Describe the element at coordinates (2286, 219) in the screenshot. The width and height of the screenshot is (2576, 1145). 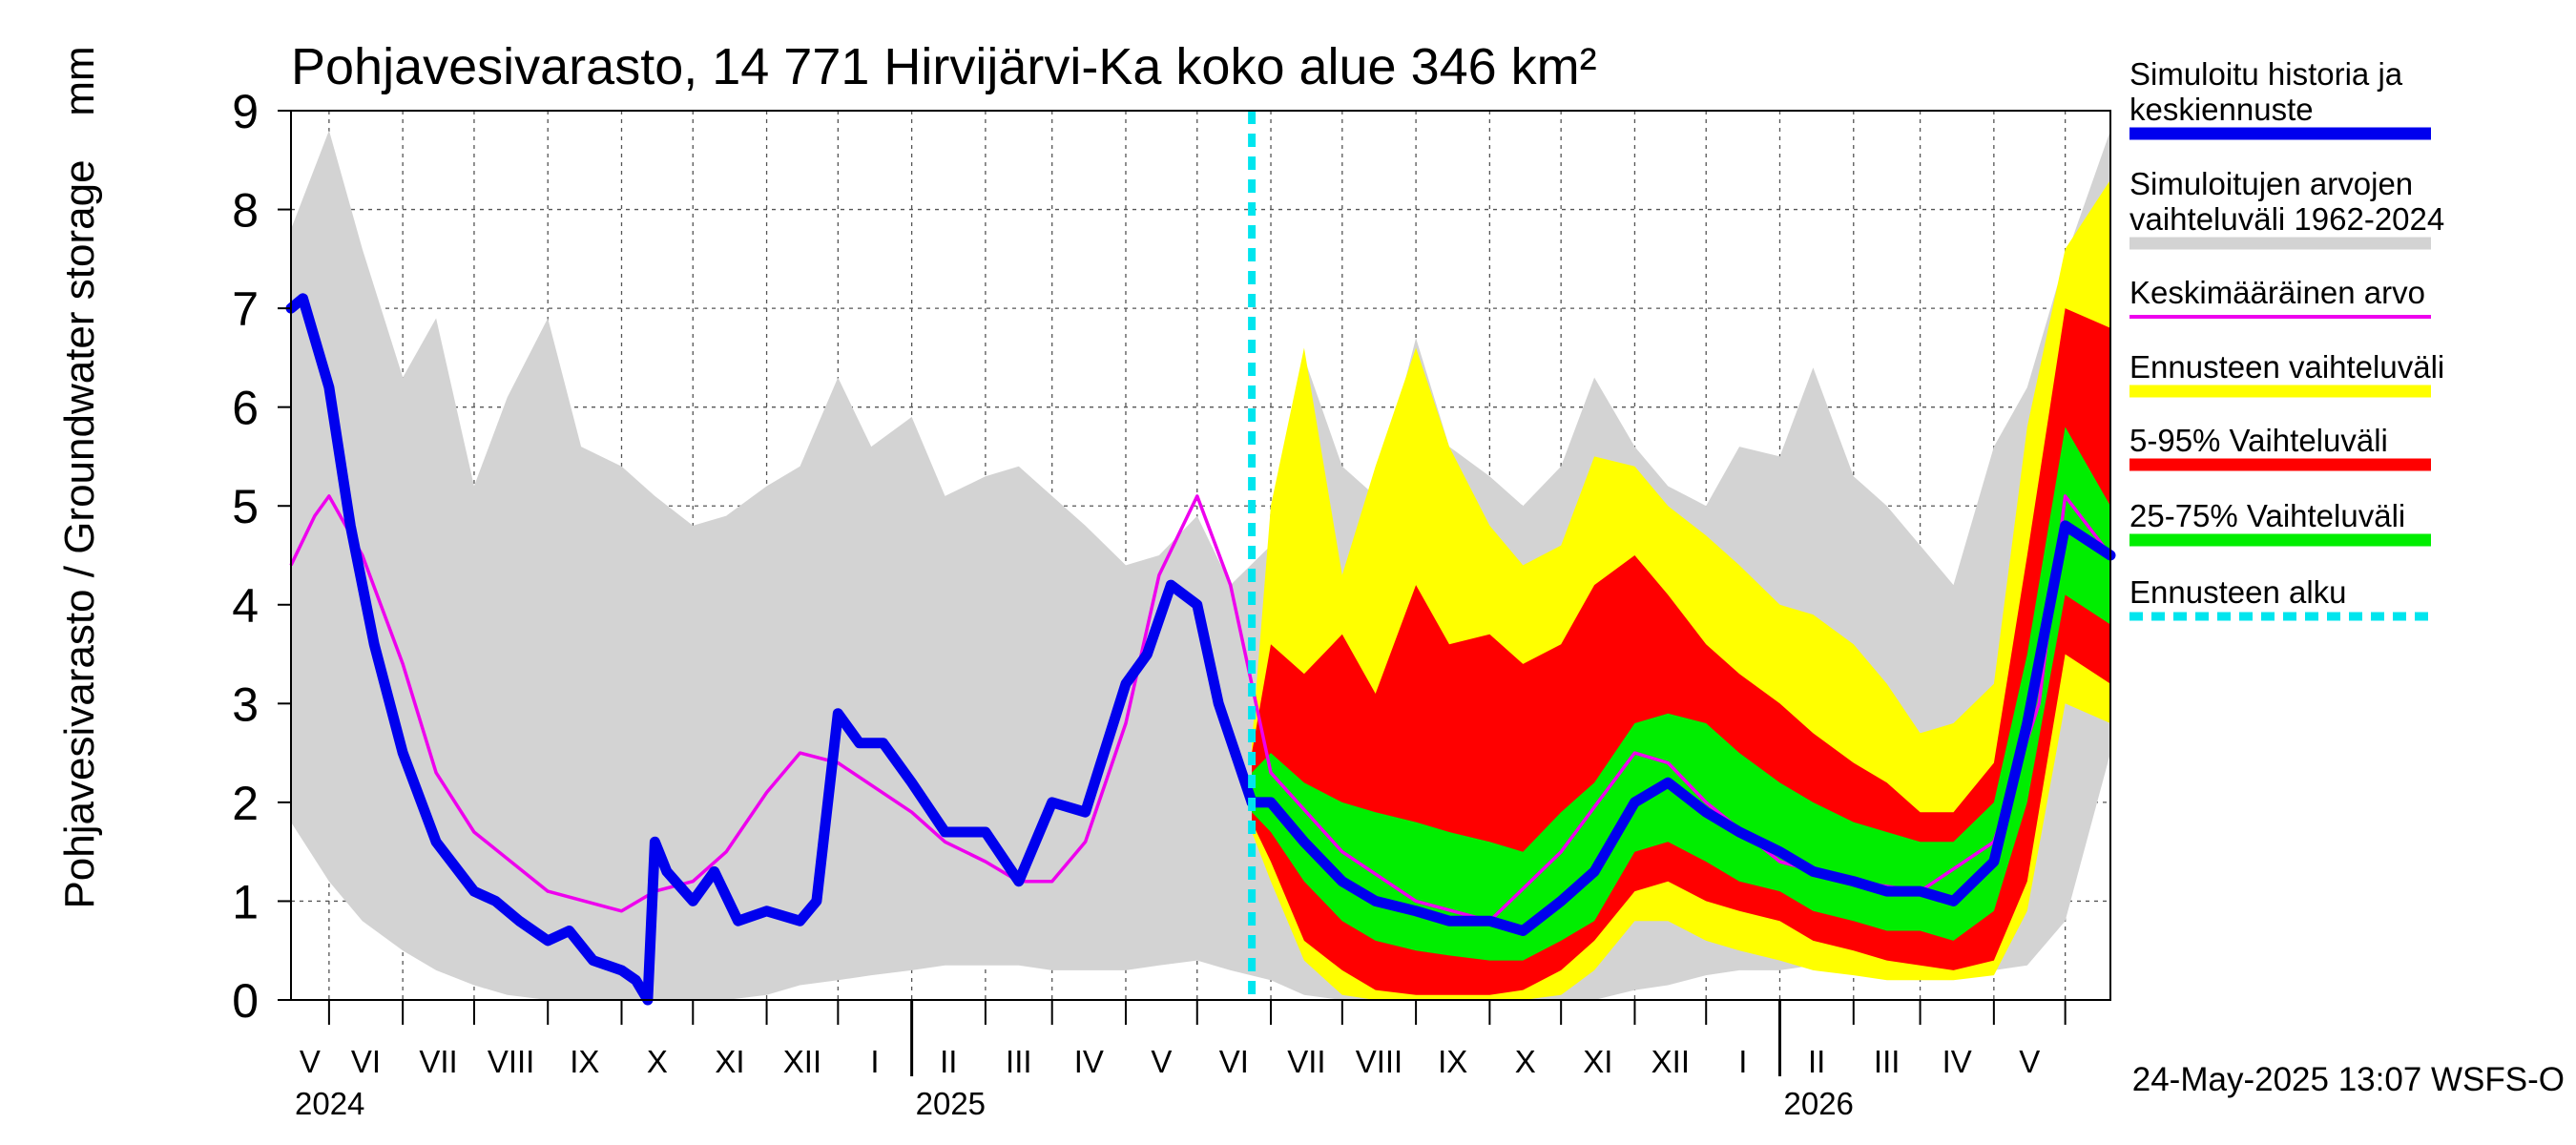
I see `legend-label-range: vaihteluväli 1962-2024` at that location.